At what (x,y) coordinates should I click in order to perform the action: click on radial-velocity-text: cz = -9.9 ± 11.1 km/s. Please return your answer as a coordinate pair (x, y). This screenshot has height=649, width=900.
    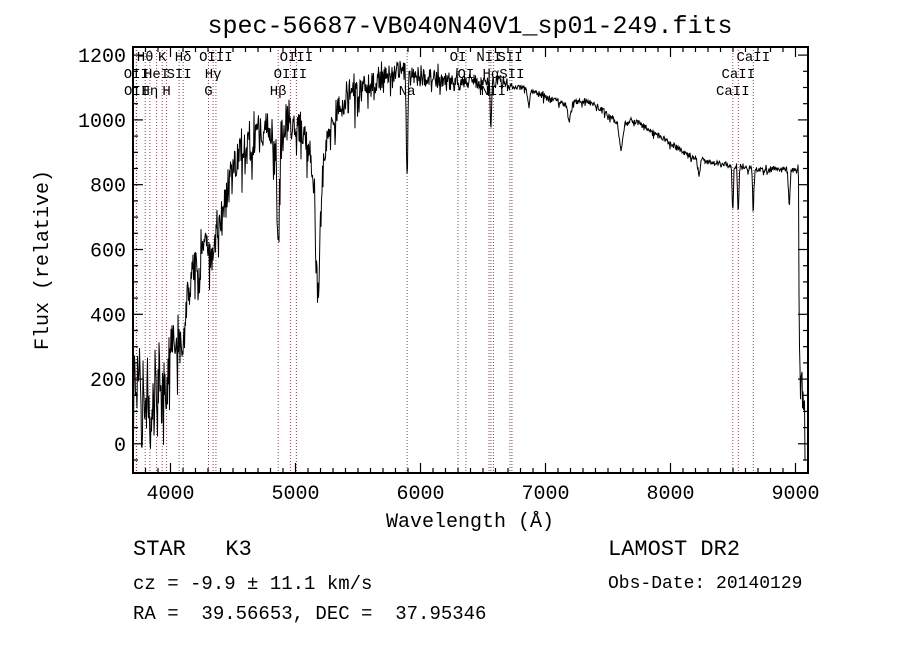
    Looking at the image, I should click on (252, 584).